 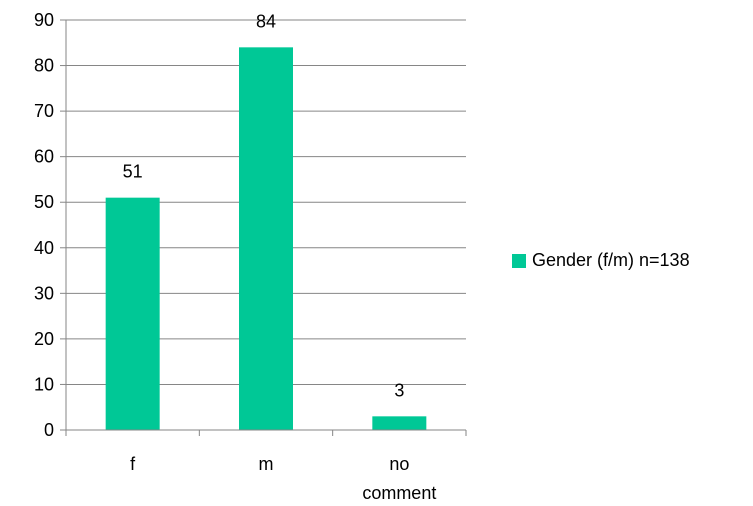 What do you see at coordinates (132, 313) in the screenshot?
I see `bar-f` at bounding box center [132, 313].